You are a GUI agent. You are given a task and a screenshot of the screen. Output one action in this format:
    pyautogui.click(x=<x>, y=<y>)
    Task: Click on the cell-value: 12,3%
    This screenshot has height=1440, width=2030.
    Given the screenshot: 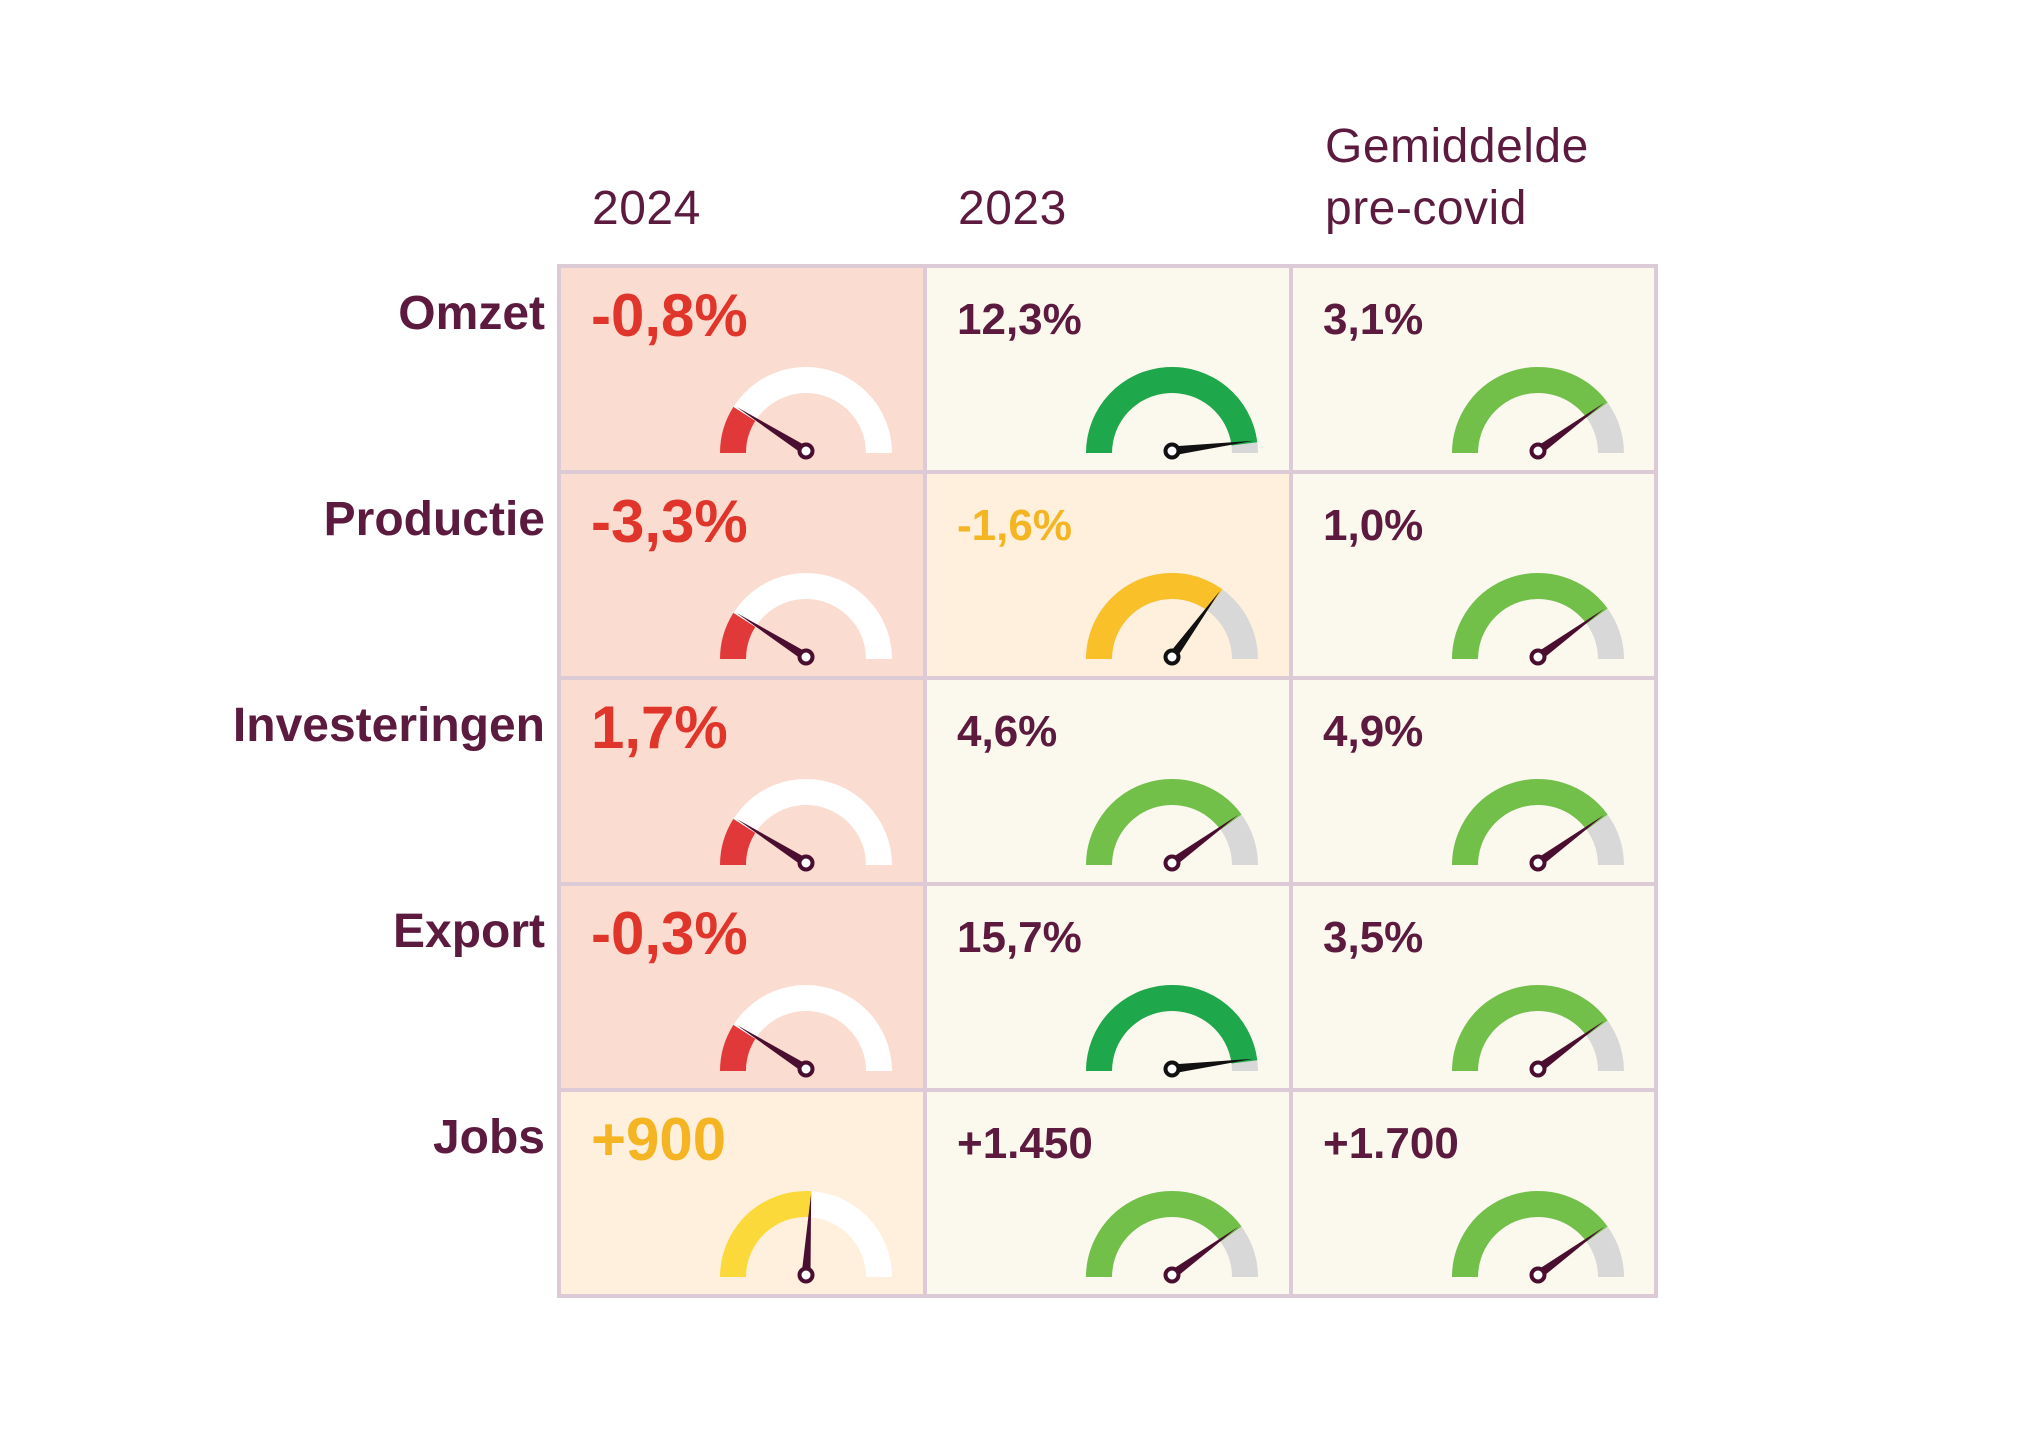 What is the action you would take?
    pyautogui.click(x=1019, y=319)
    